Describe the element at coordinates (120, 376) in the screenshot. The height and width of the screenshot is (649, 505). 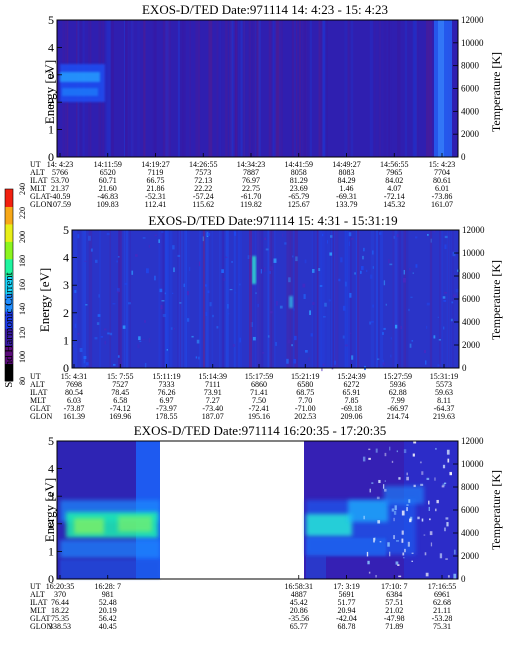
I see `panel-2-orbit-cell: 15: 7:55` at that location.